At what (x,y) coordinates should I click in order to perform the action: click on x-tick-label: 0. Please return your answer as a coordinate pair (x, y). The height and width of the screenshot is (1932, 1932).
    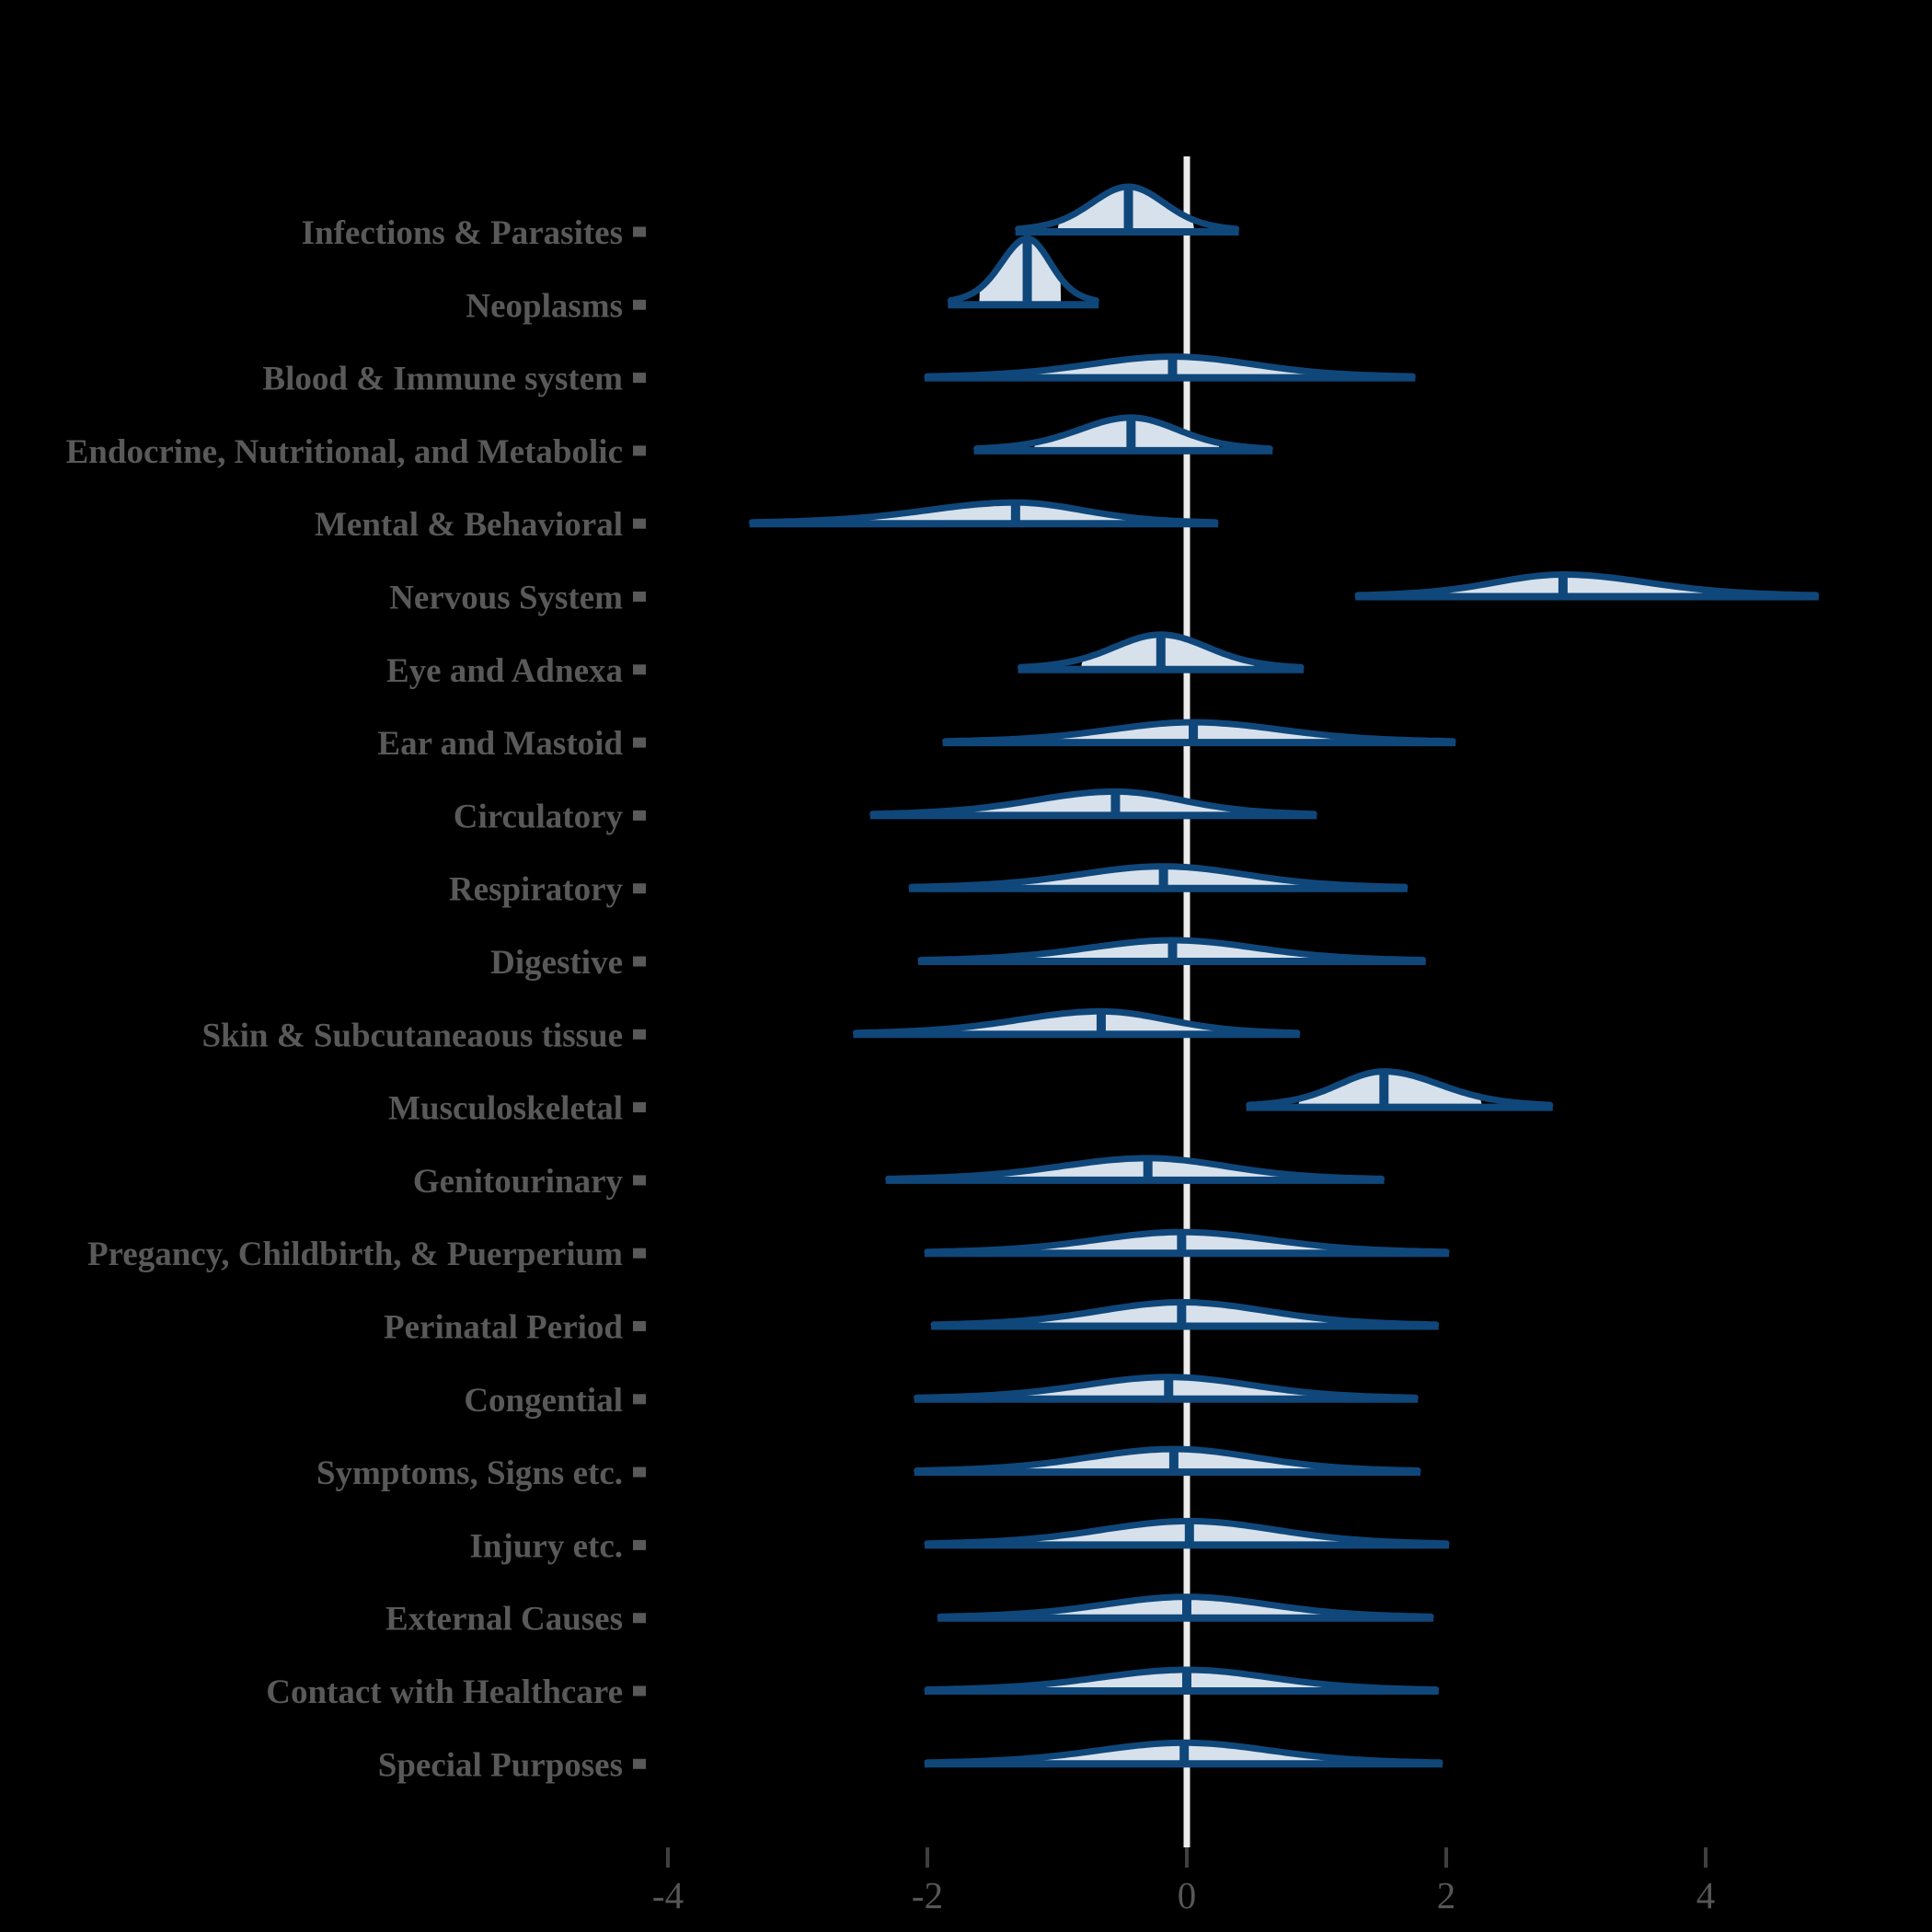
    Looking at the image, I should click on (1187, 1895).